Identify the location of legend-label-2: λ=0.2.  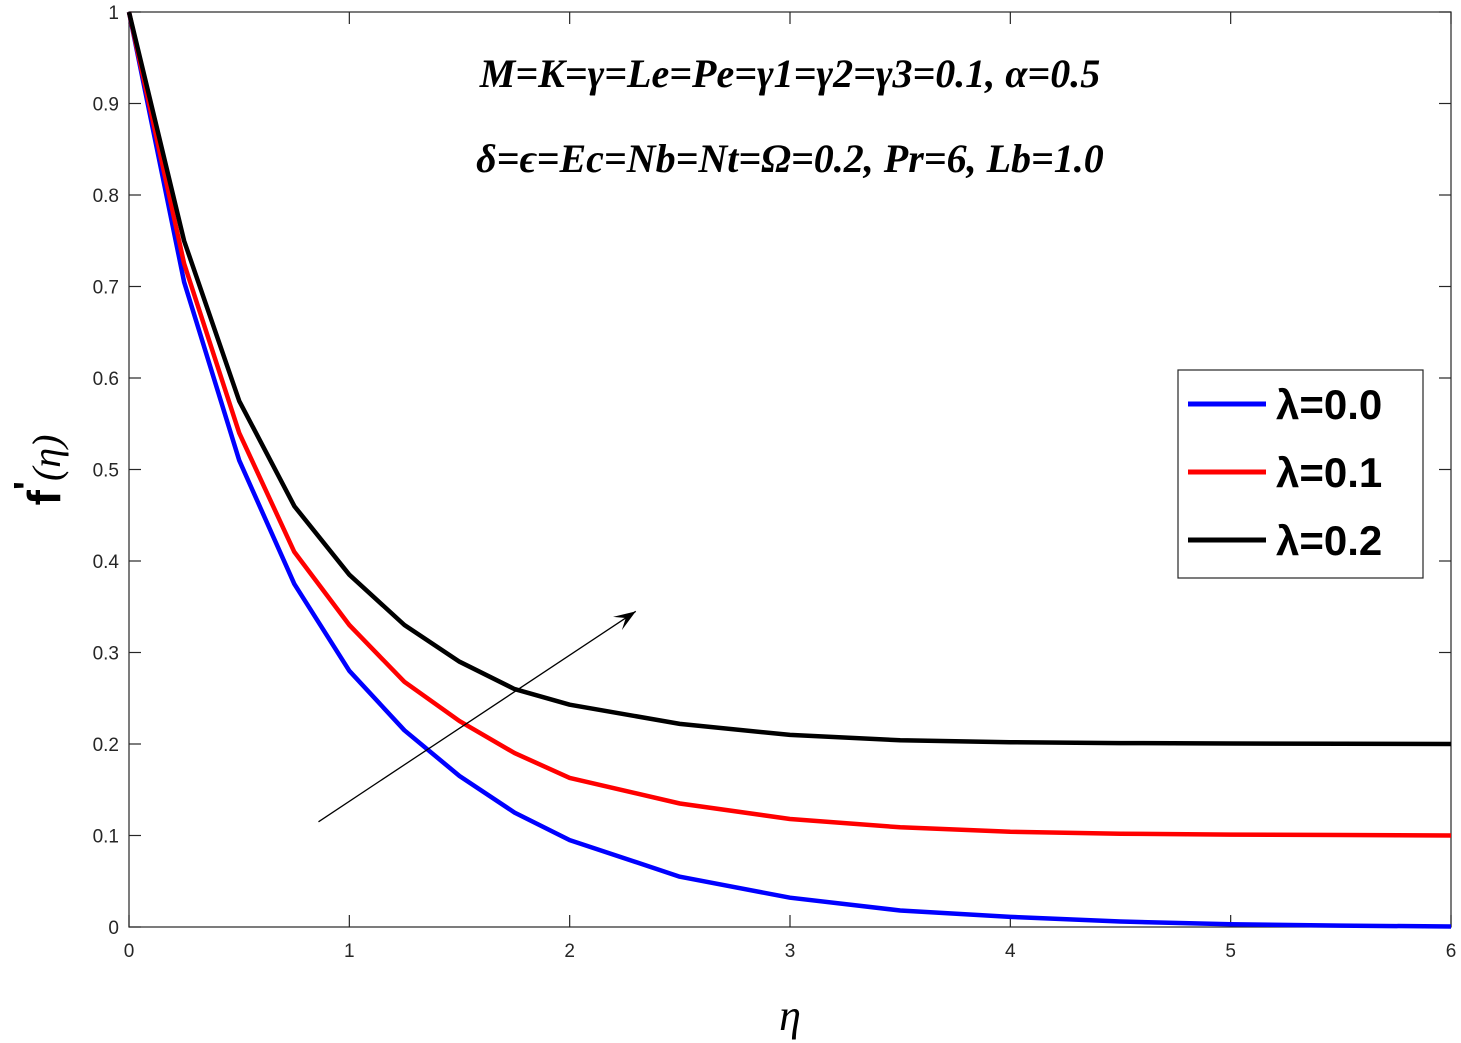
(1329, 540).